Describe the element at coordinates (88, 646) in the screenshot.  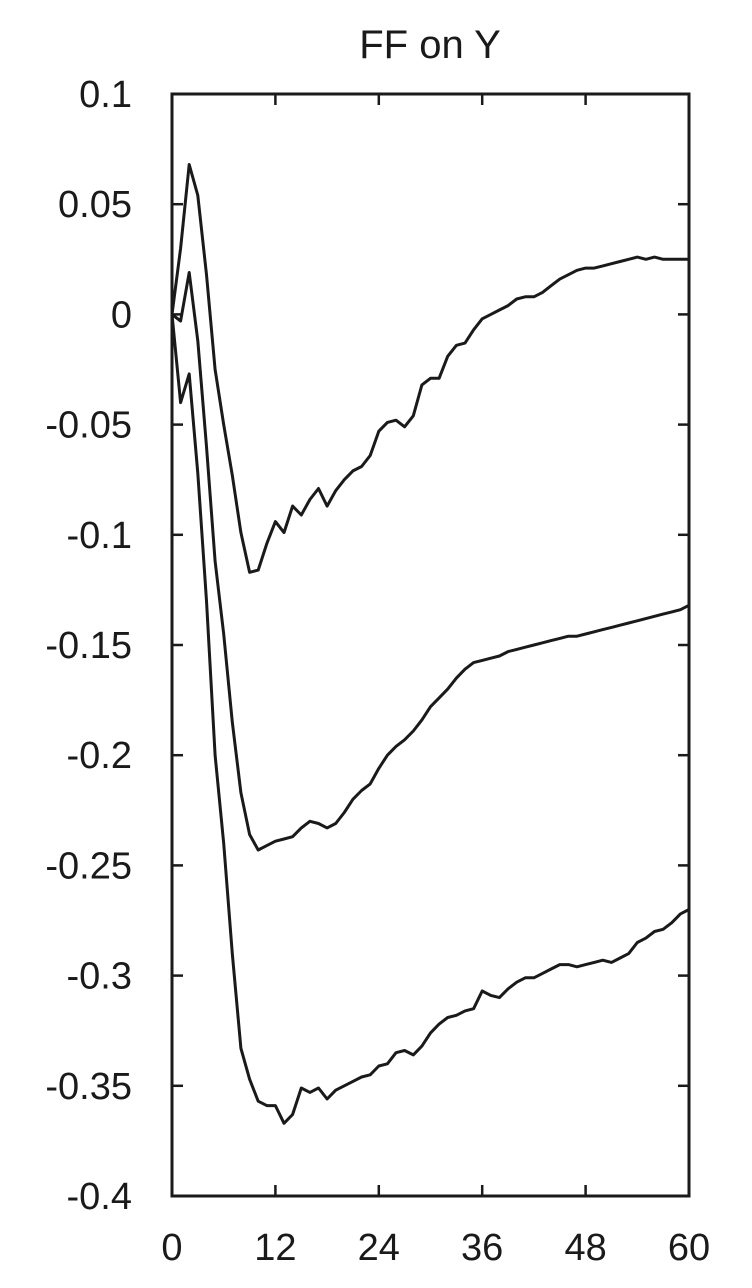
I see `y-tick-label: -0.15` at that location.